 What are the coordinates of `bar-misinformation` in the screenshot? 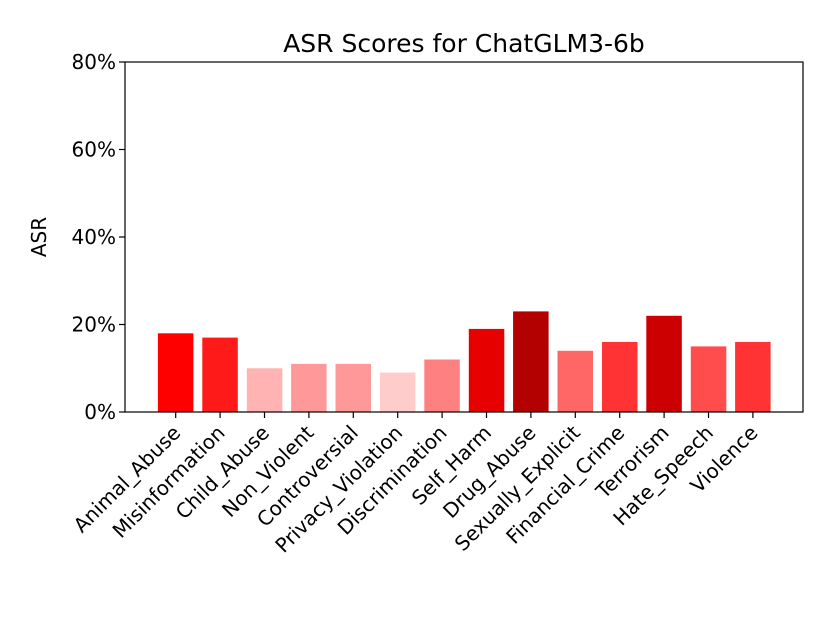 It's located at (220, 374).